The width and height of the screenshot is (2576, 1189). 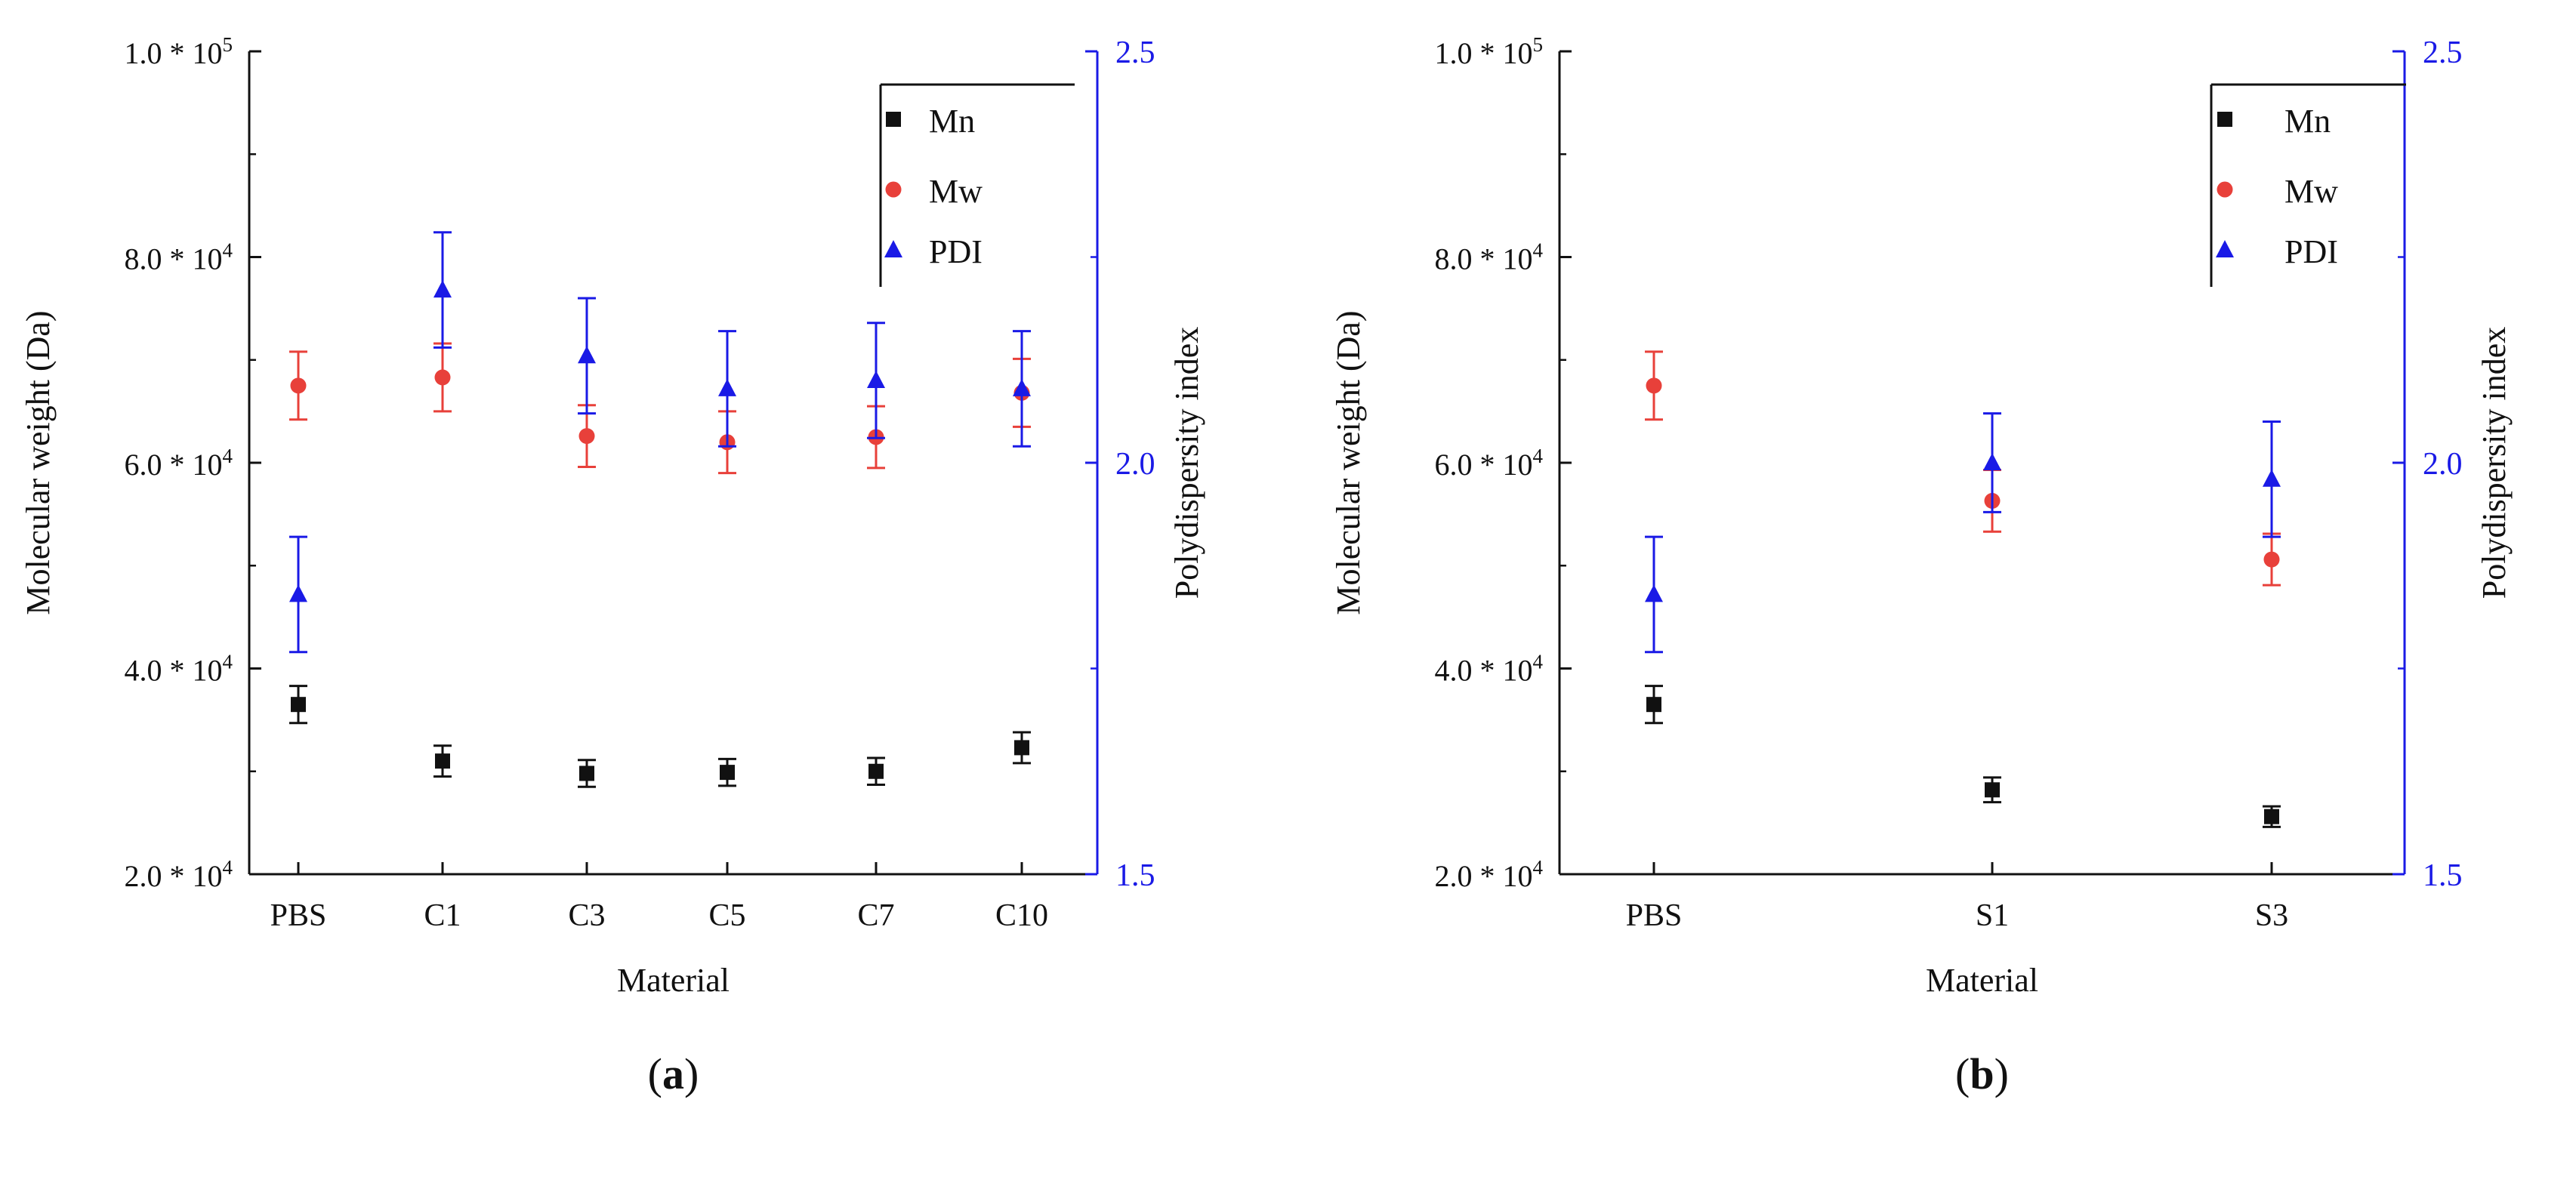 I want to click on x-tick-label: C3, so click(x=586, y=915).